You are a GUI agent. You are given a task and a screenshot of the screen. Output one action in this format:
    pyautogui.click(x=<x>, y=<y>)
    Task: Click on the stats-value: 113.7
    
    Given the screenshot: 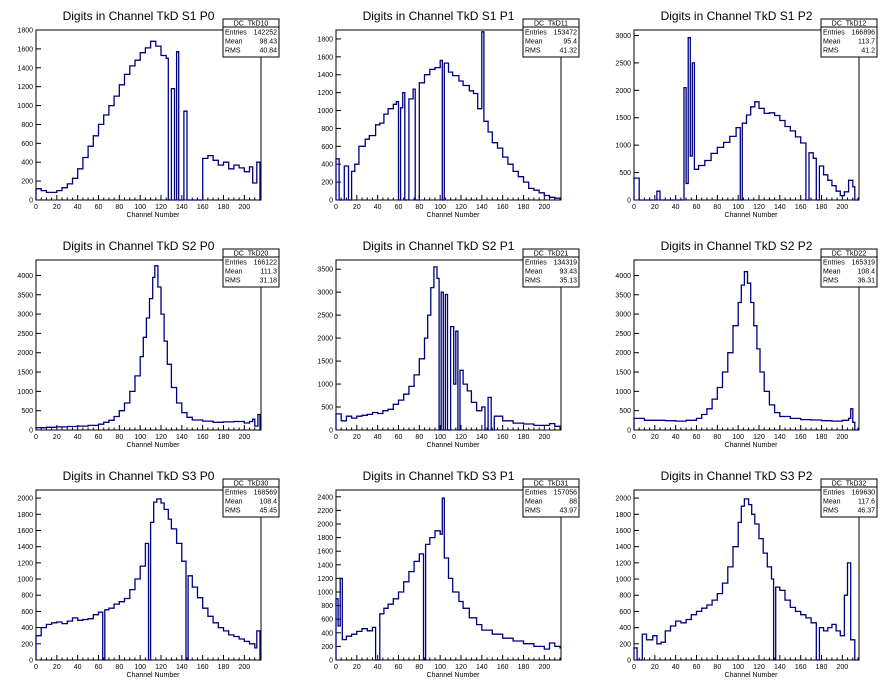 What is the action you would take?
    pyautogui.click(x=866, y=42)
    